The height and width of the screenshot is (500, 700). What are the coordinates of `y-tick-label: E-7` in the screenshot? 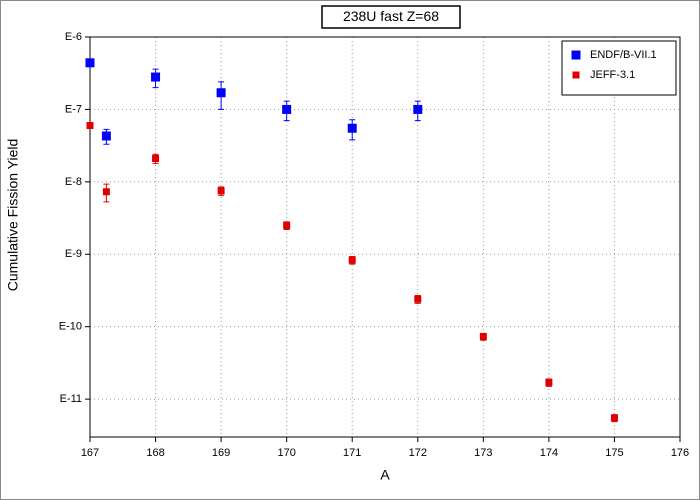 It's located at (73, 109).